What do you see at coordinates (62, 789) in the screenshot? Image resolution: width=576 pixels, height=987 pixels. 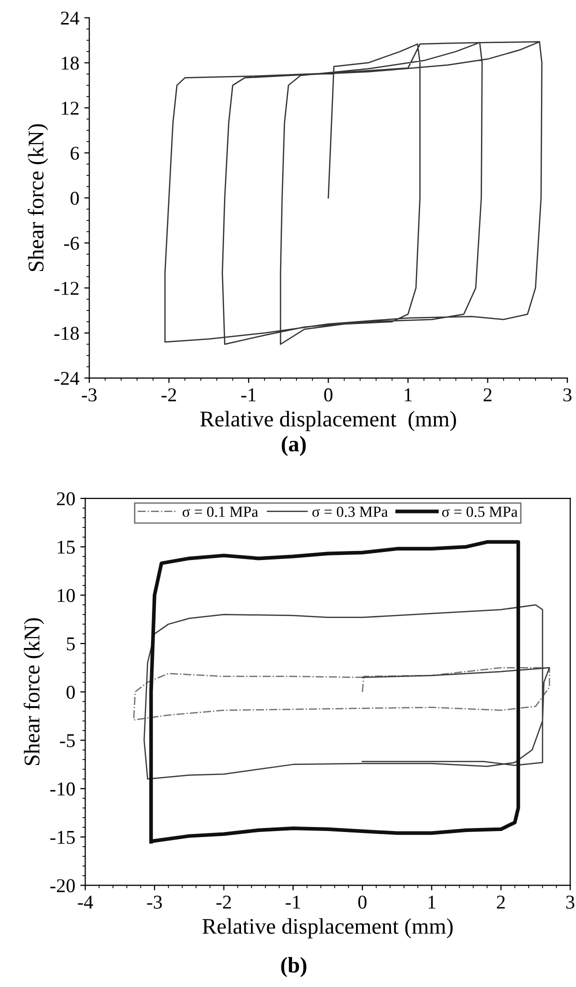 I see `y-tick-label: -10` at bounding box center [62, 789].